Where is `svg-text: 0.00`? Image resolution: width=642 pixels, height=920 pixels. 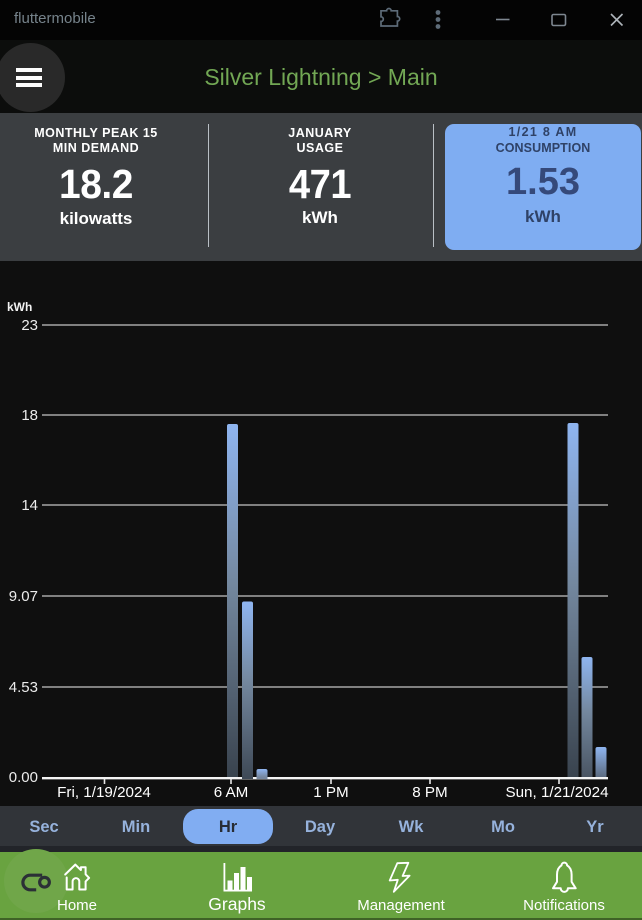
svg-text: 0.00 is located at coordinates (23, 777).